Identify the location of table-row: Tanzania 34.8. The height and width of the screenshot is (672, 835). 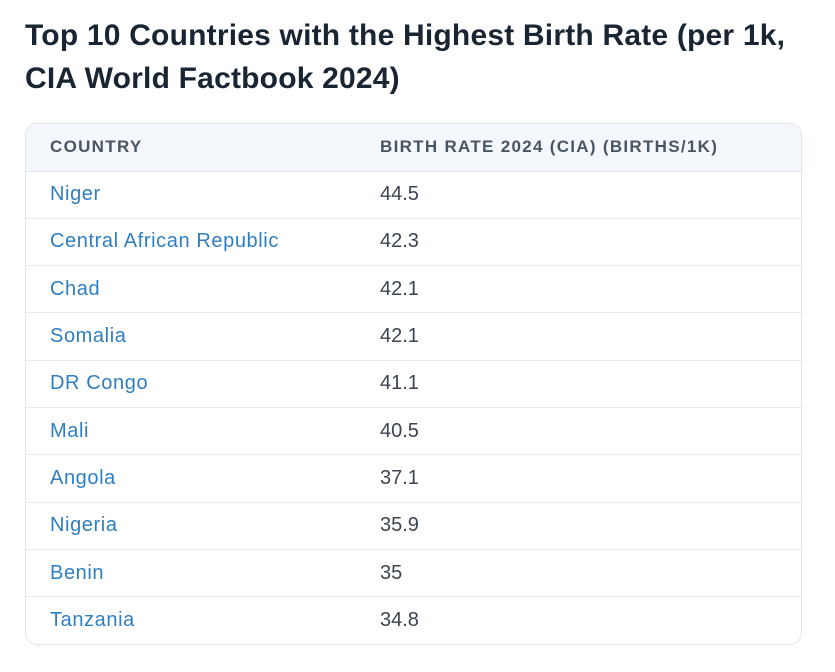
(413, 620).